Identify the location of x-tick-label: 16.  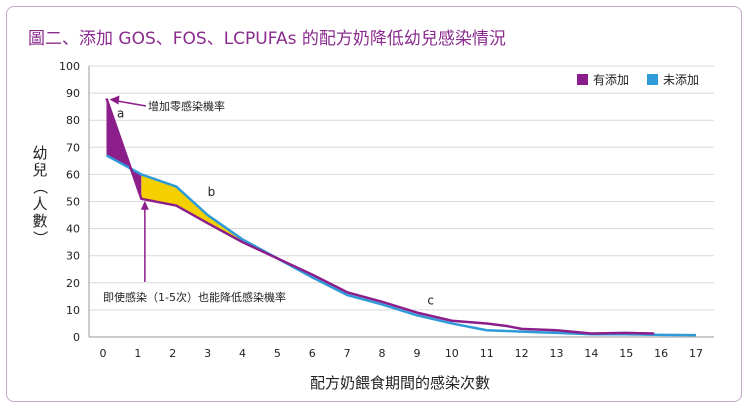
(661, 353).